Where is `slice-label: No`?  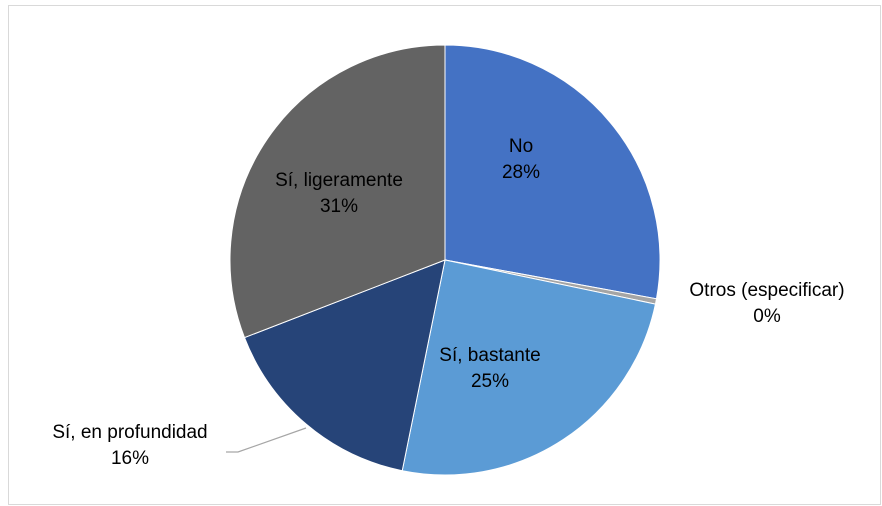 slice-label: No is located at coordinates (521, 146).